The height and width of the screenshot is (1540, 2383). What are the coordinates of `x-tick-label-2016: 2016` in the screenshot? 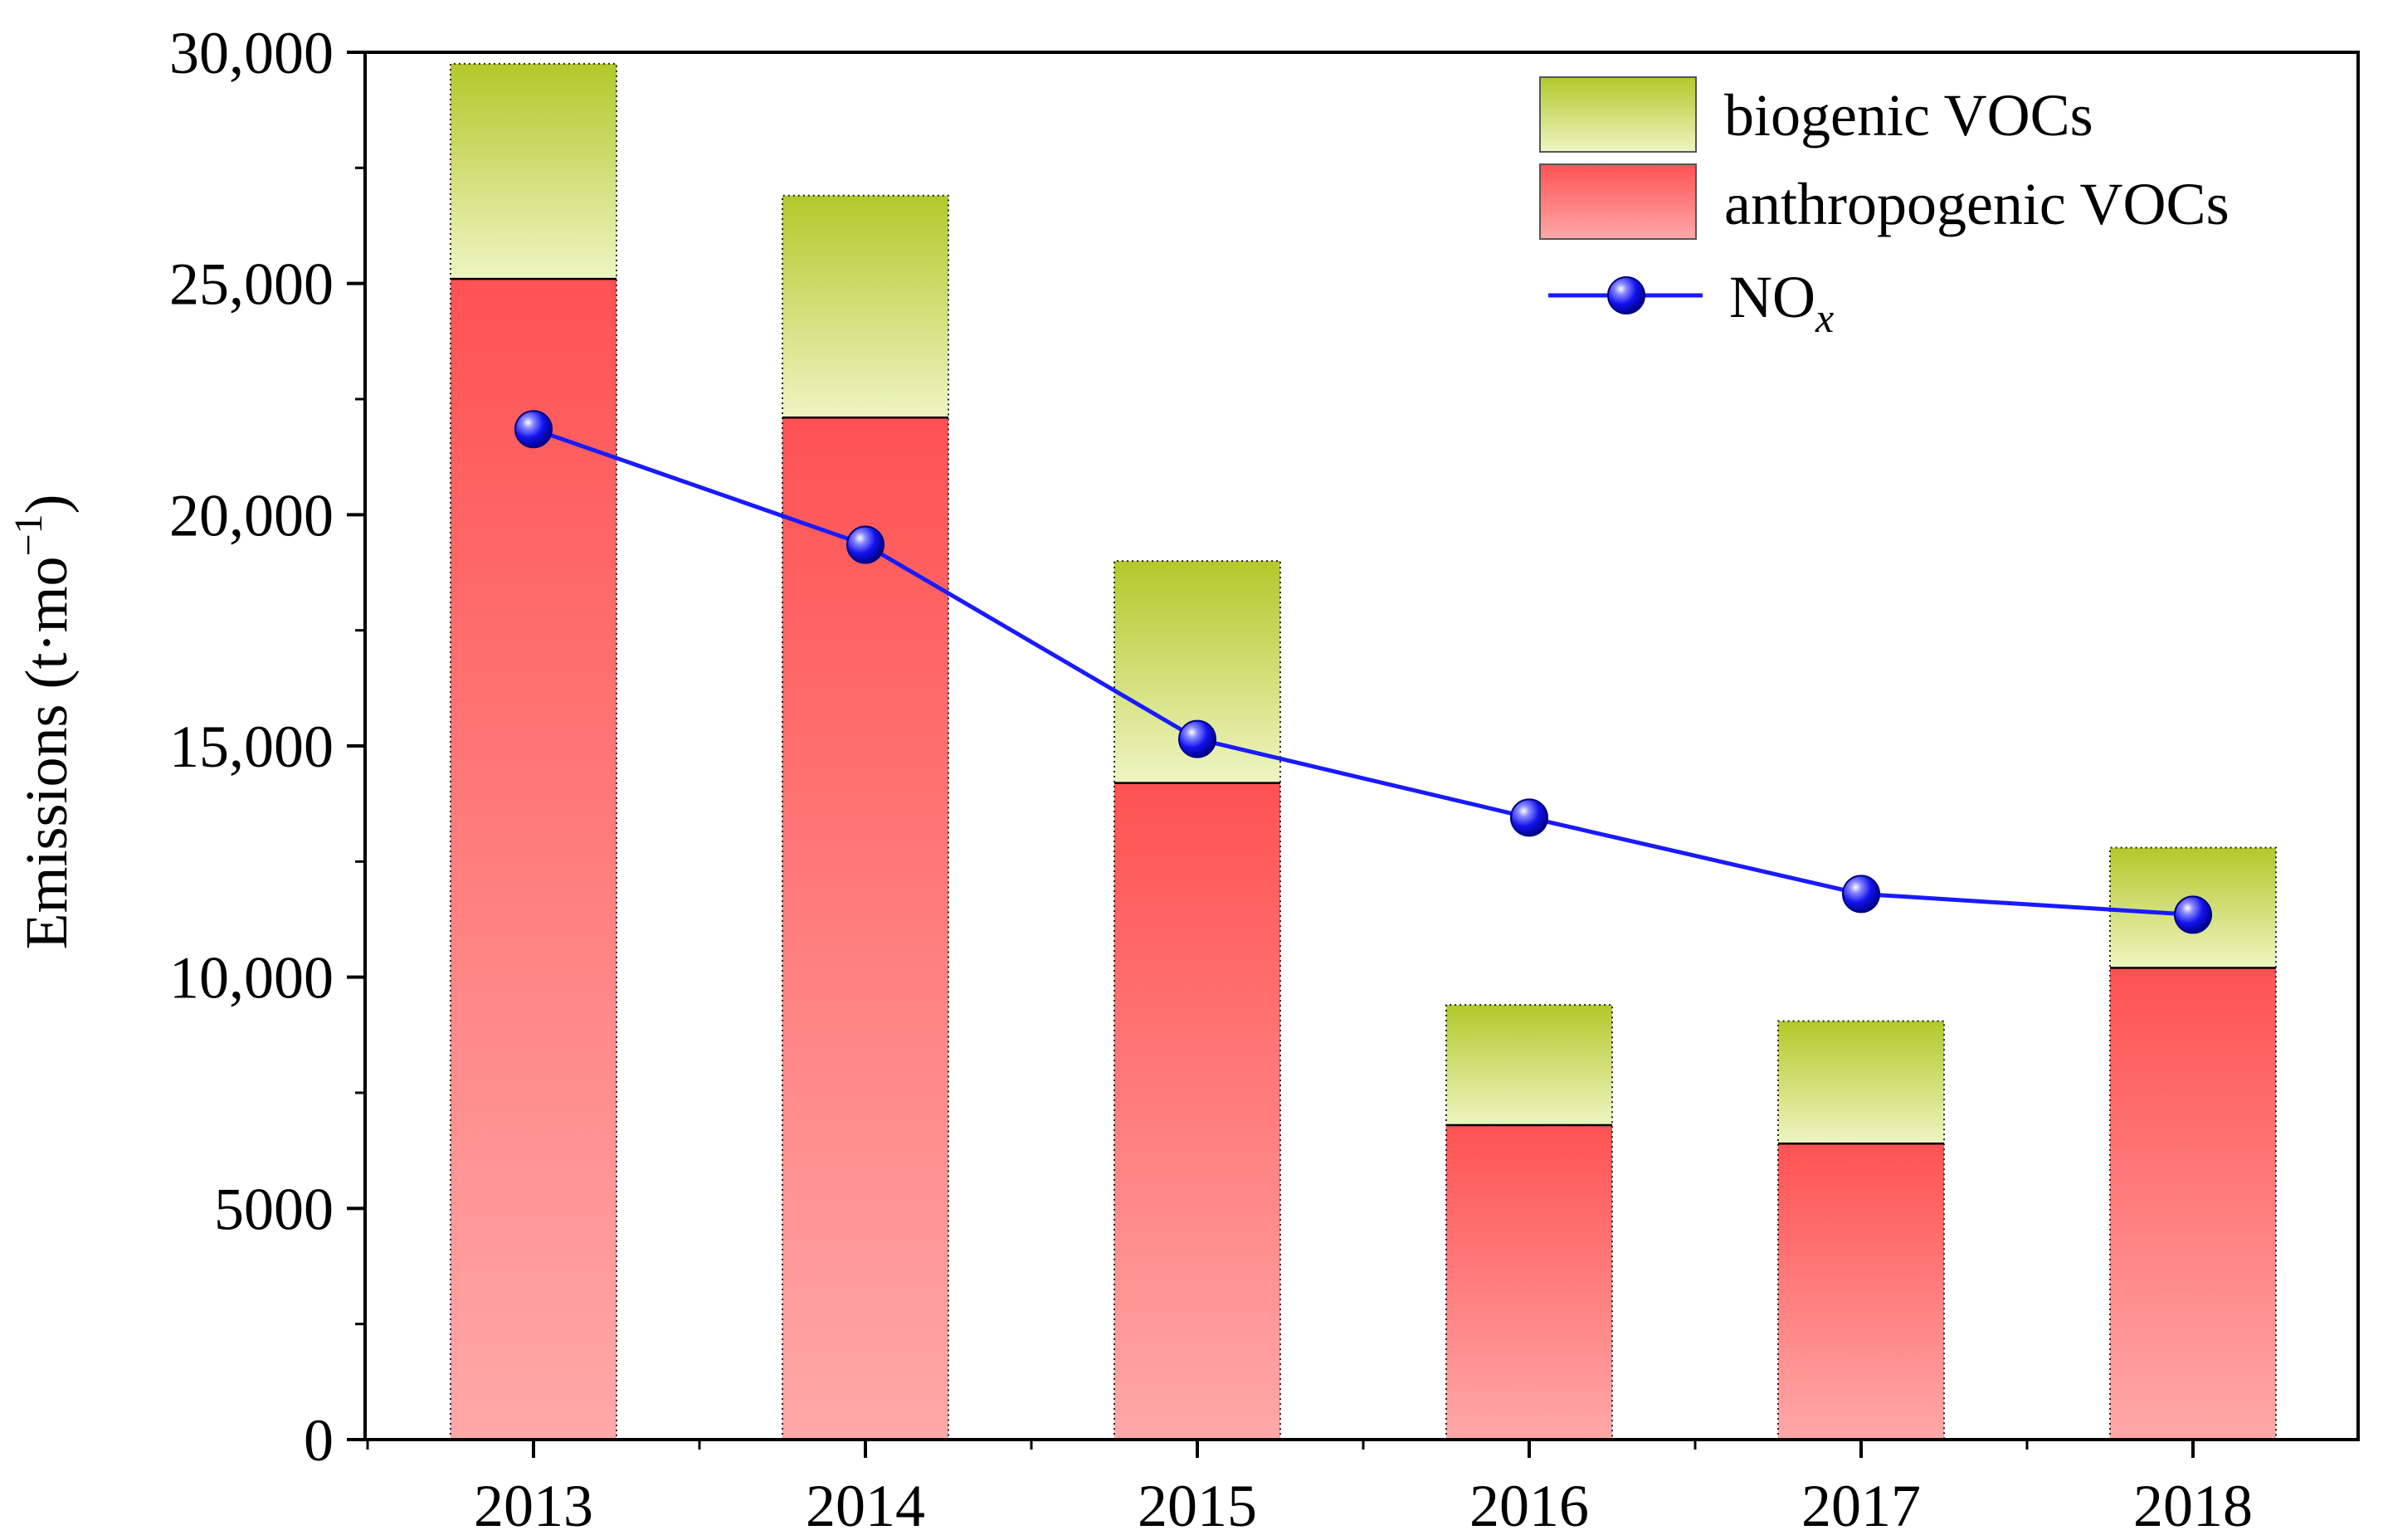 It's located at (1529, 1504).